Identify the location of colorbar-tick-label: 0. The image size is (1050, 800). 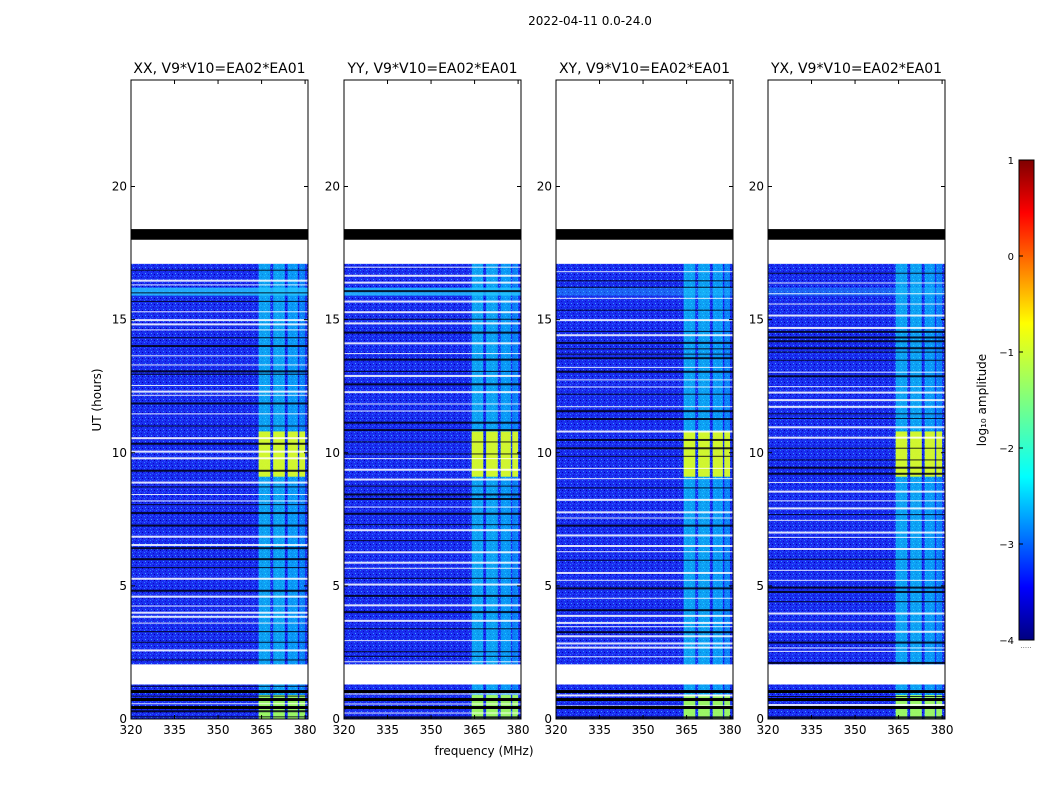
(1011, 257).